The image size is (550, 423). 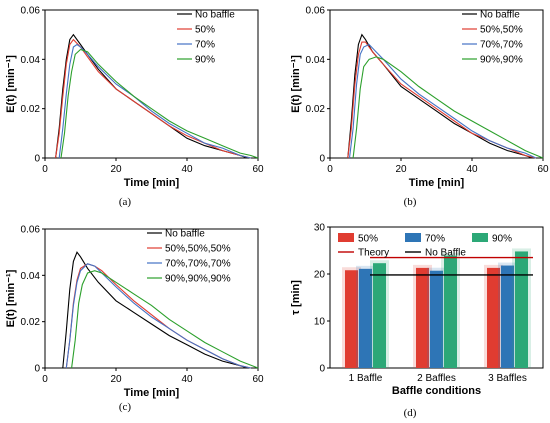 I want to click on x-tick-label: 3 Baffles, so click(x=507, y=378).